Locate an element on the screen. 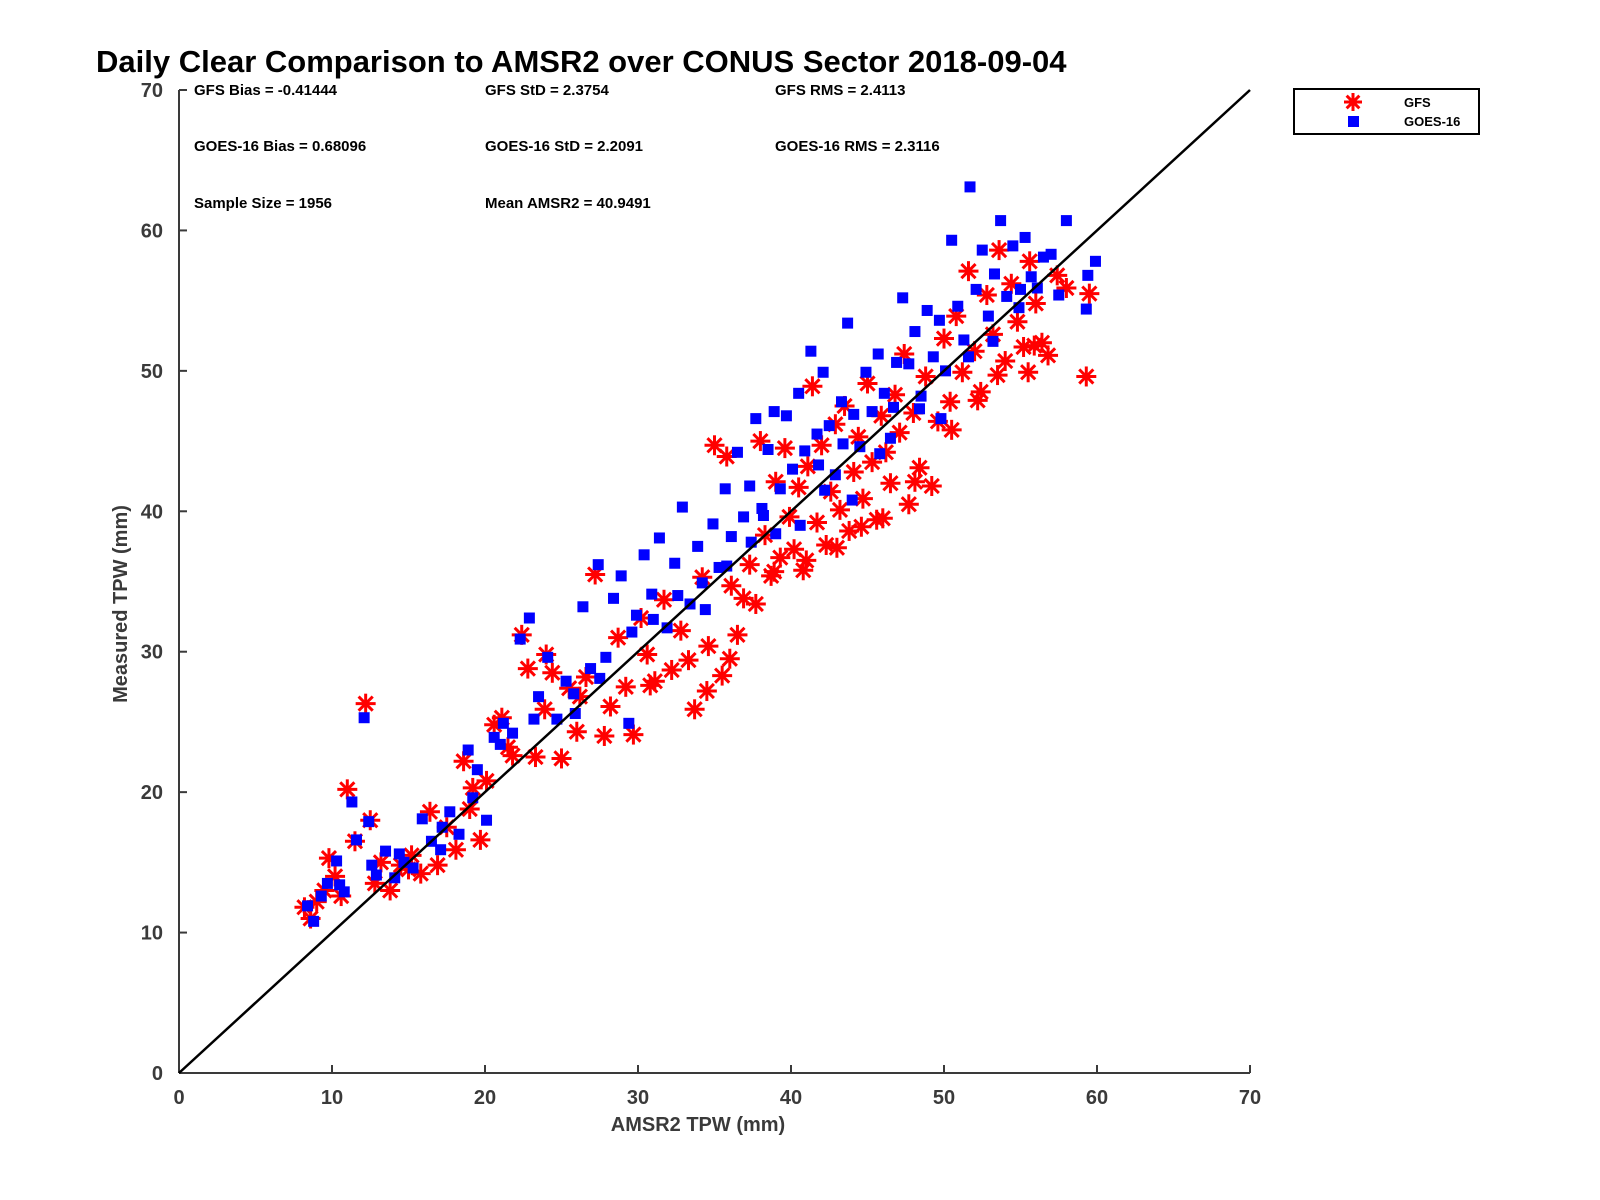  x-tick-label: 10 is located at coordinates (332, 1098).